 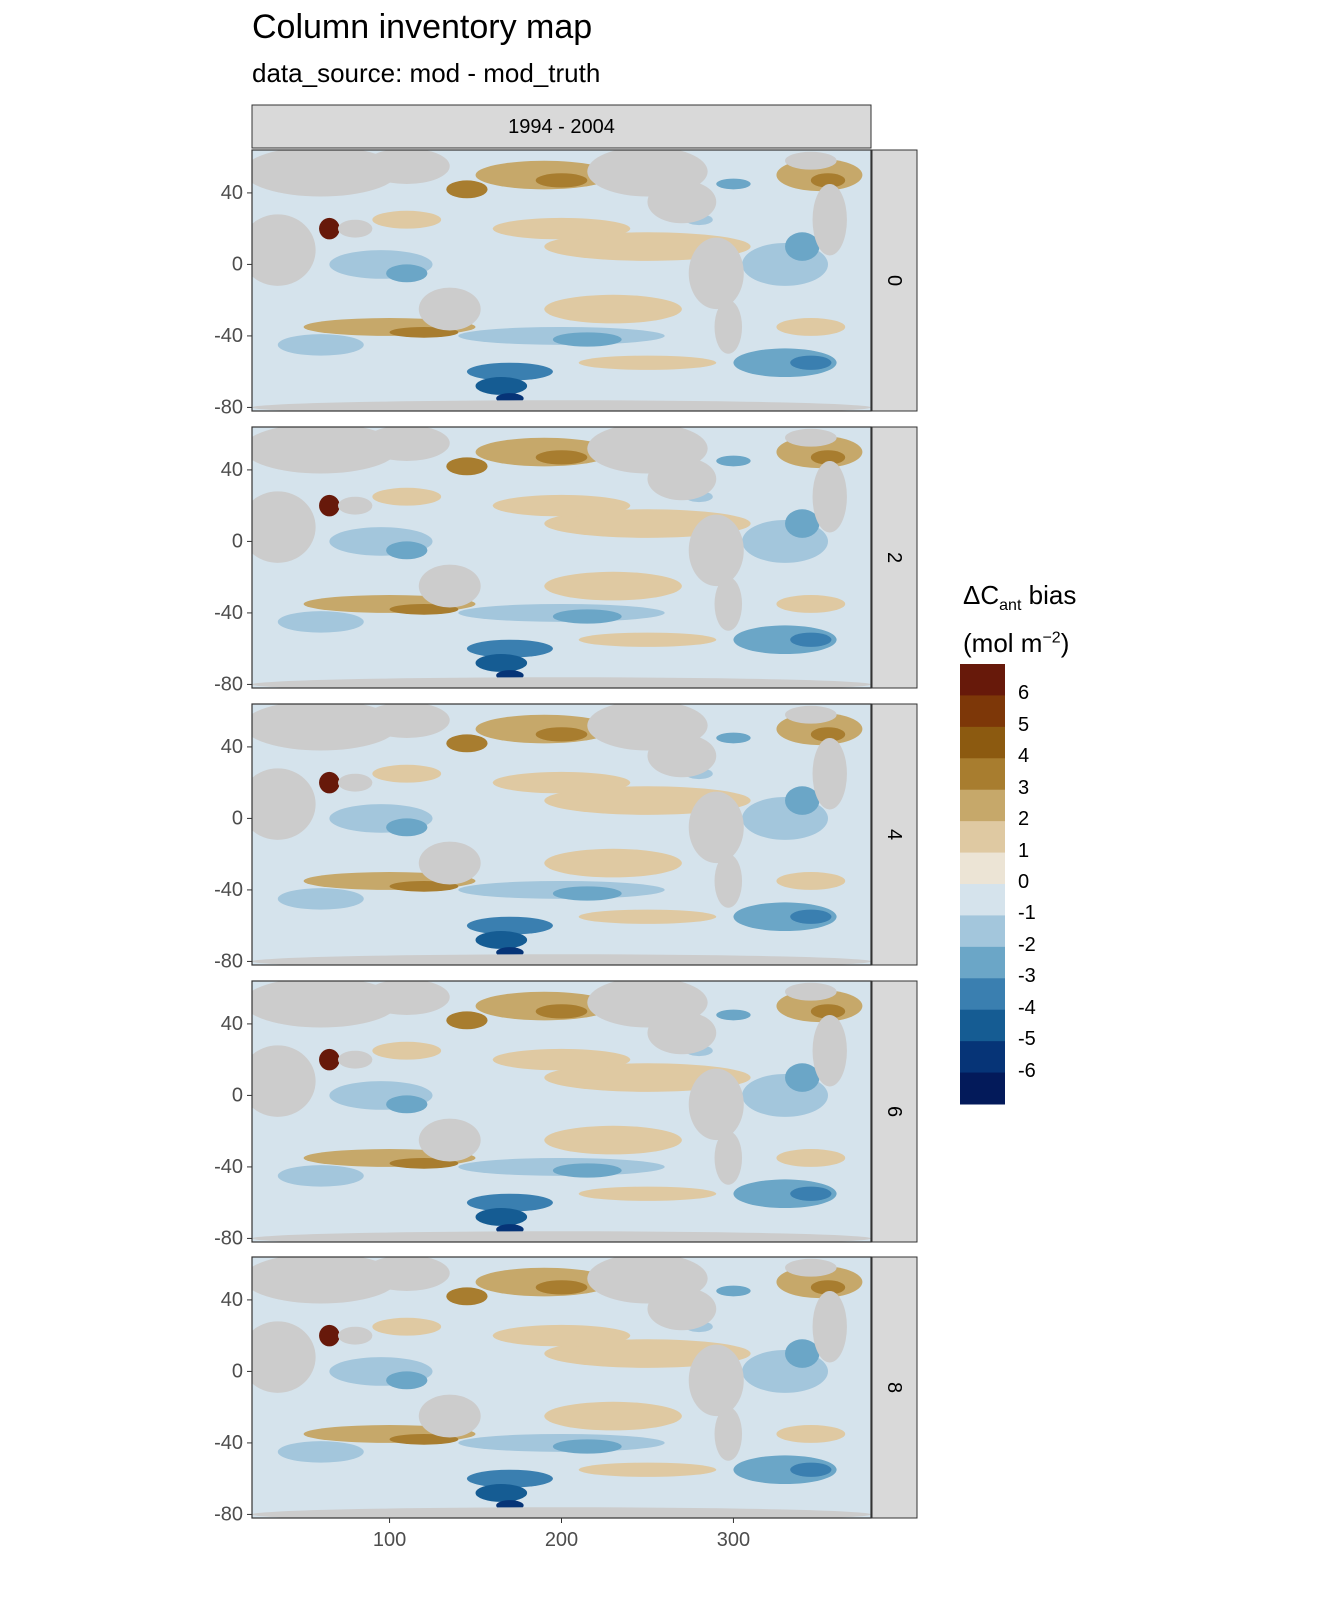 I want to click on row-strip-label: 2, so click(x=894, y=557).